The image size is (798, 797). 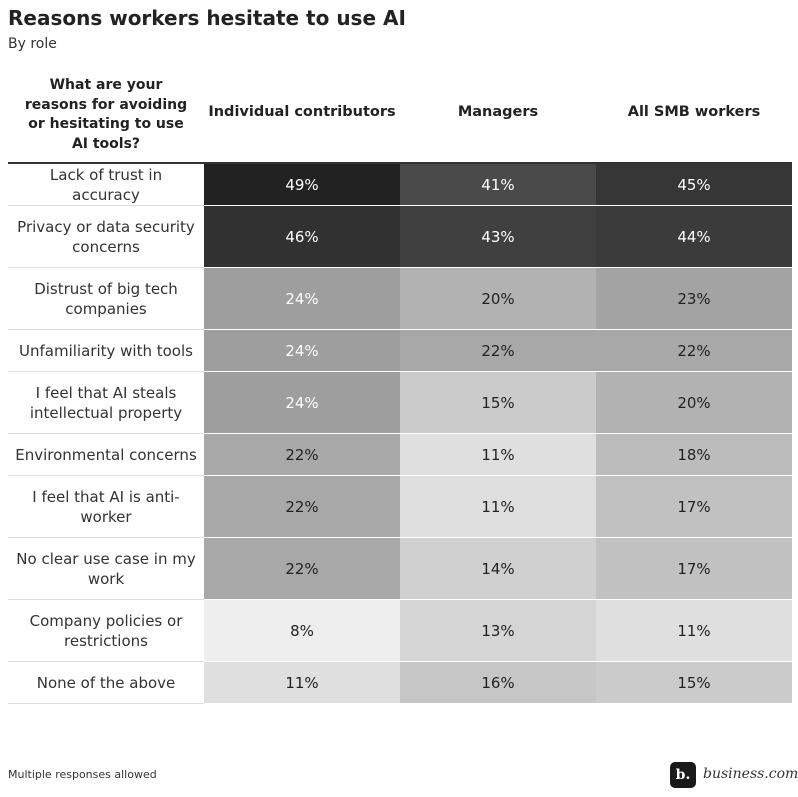 I want to click on heat-cell: 43%, so click(x=498, y=237).